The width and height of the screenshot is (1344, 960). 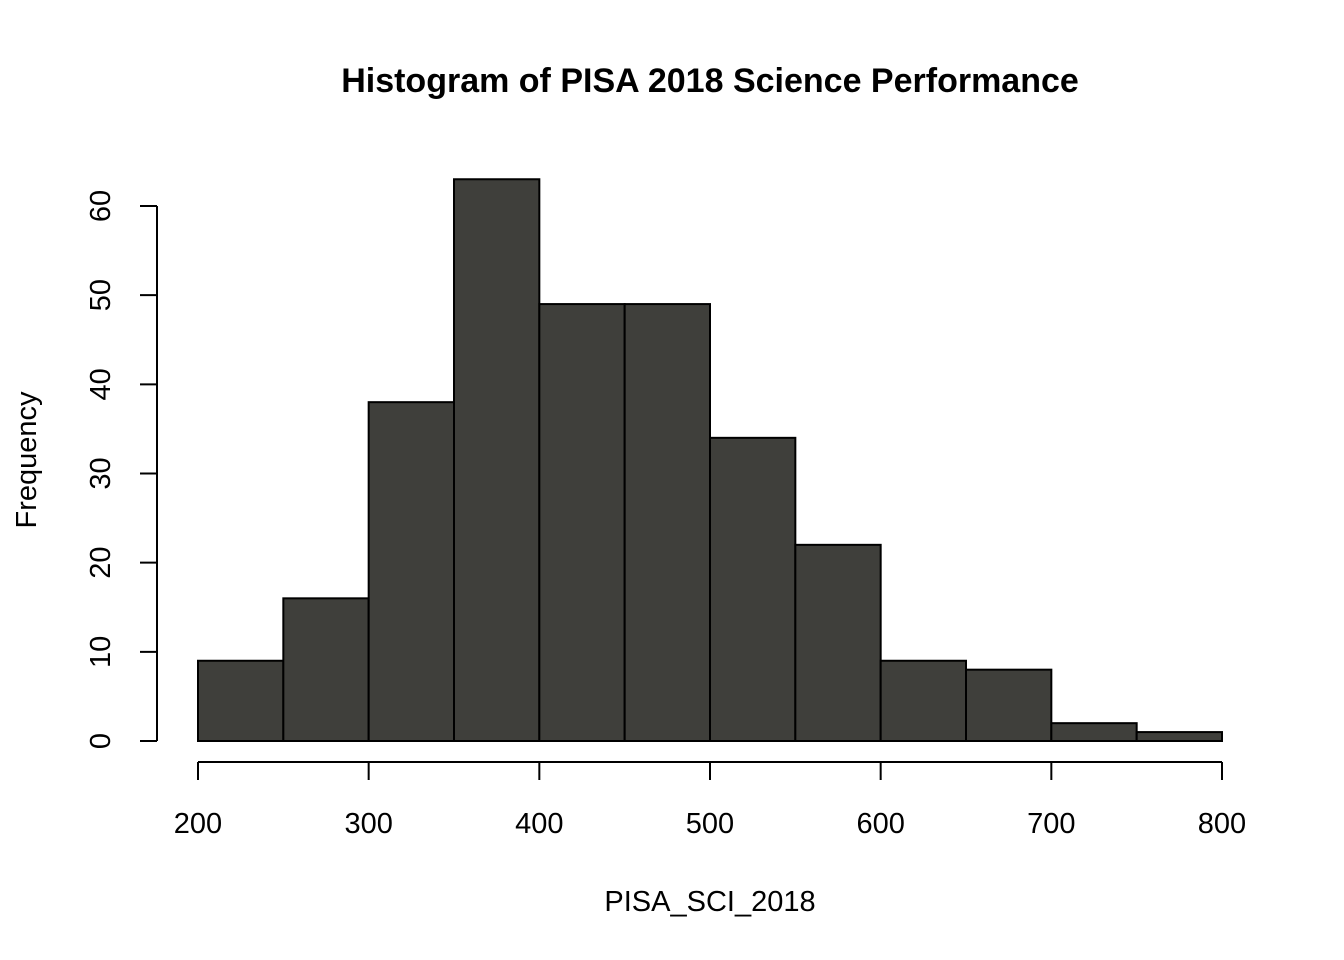 What do you see at coordinates (101, 206) in the screenshot?
I see `y-tick-label-60: 60` at bounding box center [101, 206].